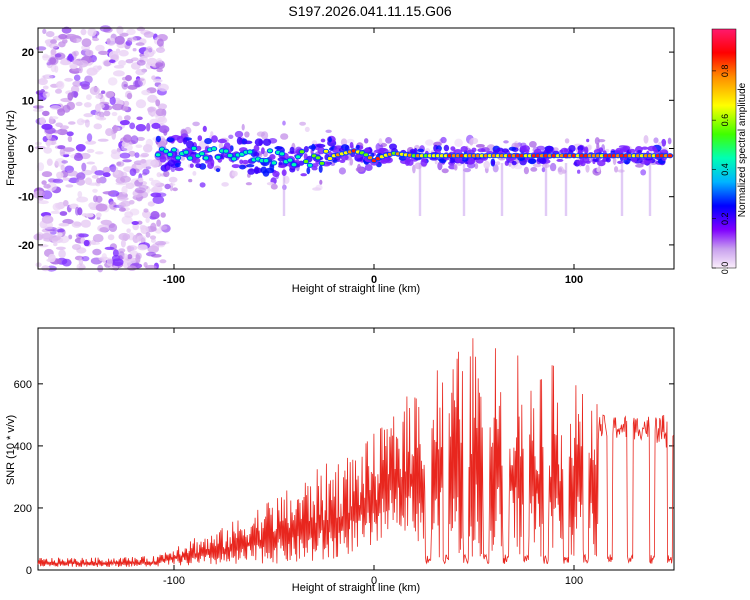 The image size is (750, 600). Describe the element at coordinates (725, 120) in the screenshot. I see `colorbar-tick-label: 0.6` at that location.